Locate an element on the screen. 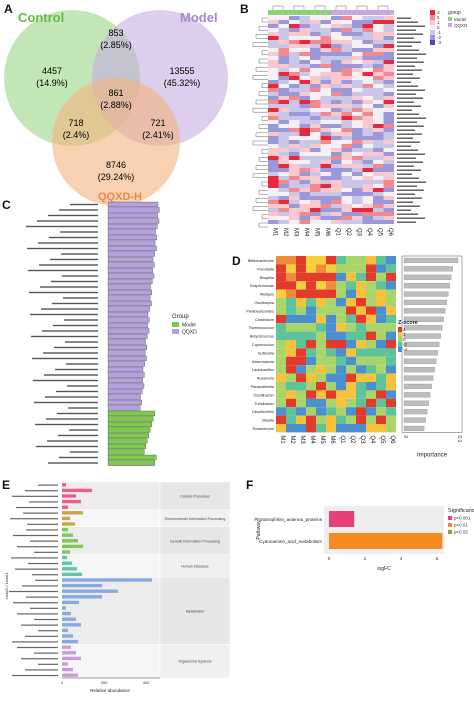 The width and height of the screenshot is (474, 704). heatmap-d-row-label: Clostridium is located at coordinates (264, 320).